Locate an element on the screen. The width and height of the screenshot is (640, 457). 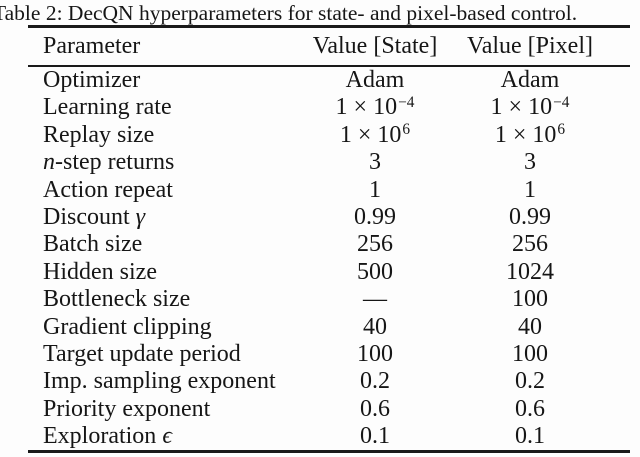
state-value-cell: 0.99 is located at coordinates (375, 217).